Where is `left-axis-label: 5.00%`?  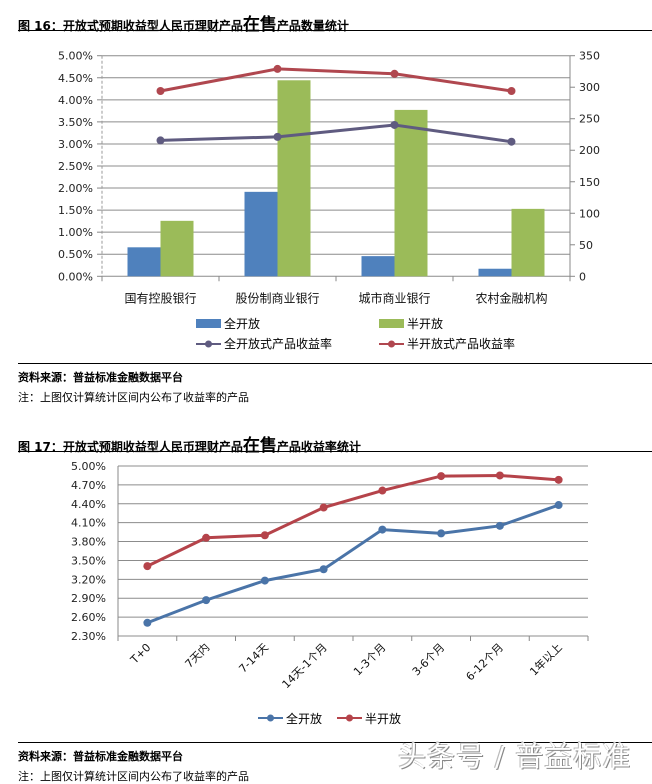
left-axis-label: 5.00% is located at coordinates (75, 56).